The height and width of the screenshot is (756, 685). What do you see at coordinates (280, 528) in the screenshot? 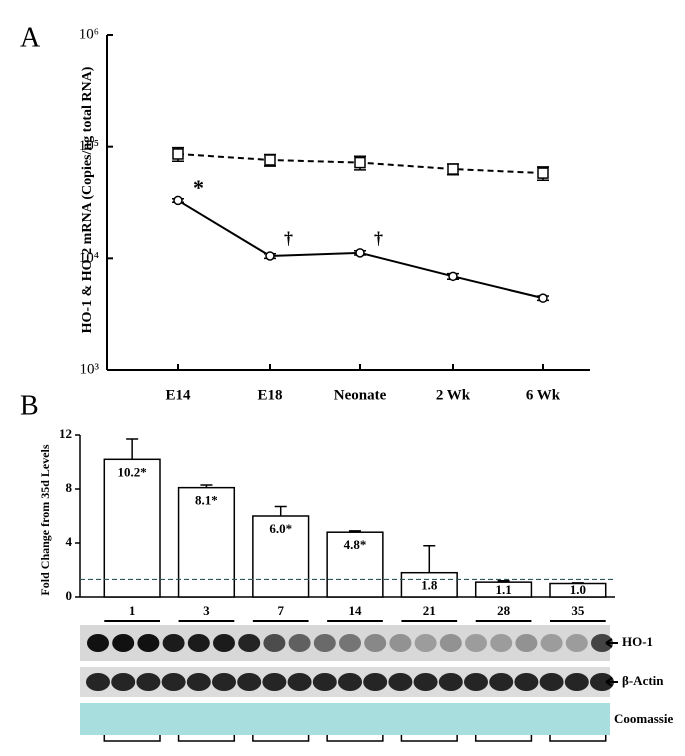
I see `value-label: 6.0*` at bounding box center [280, 528].